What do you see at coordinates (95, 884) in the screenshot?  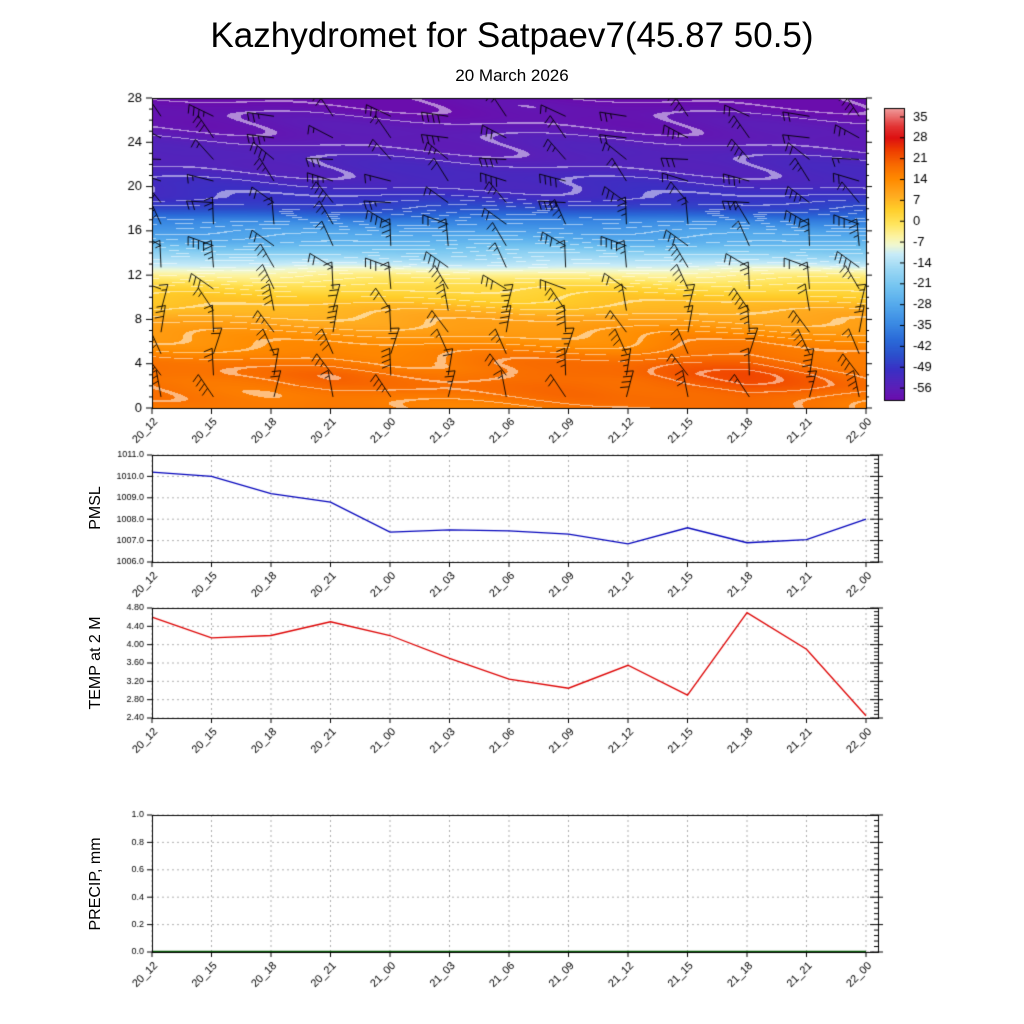 I see `precip-axis-label: PRECIP, mm` at bounding box center [95, 884].